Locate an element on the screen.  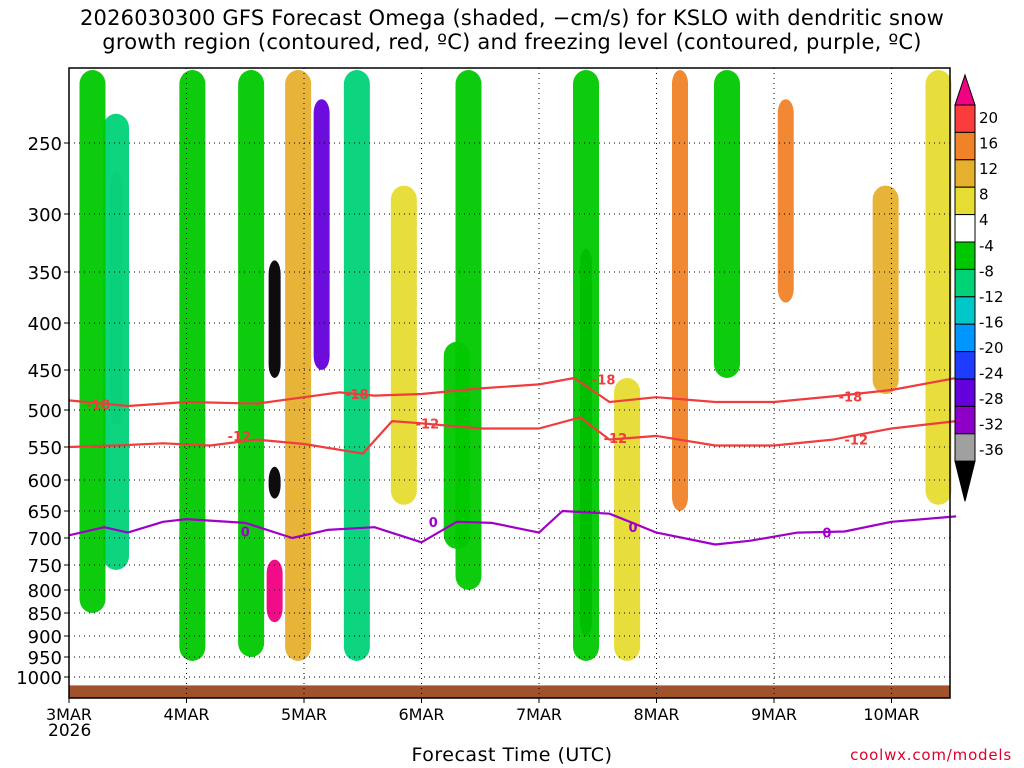
y-tick-label: 450 is located at coordinates (45, 371).